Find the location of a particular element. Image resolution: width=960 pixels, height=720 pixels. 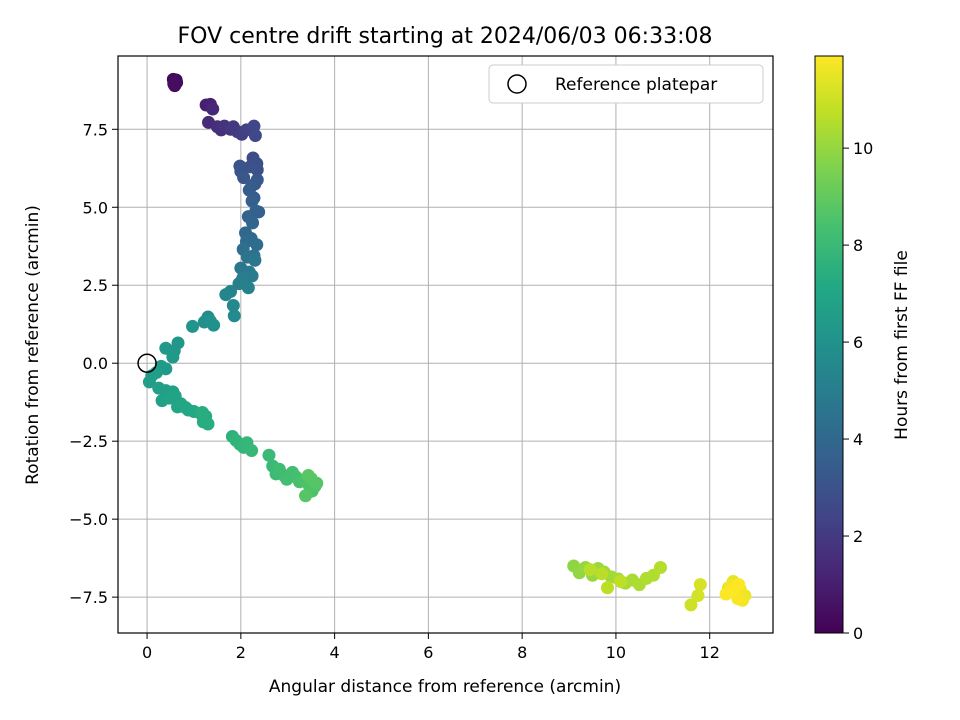

x-tick-label: 2 is located at coordinates (241, 652).